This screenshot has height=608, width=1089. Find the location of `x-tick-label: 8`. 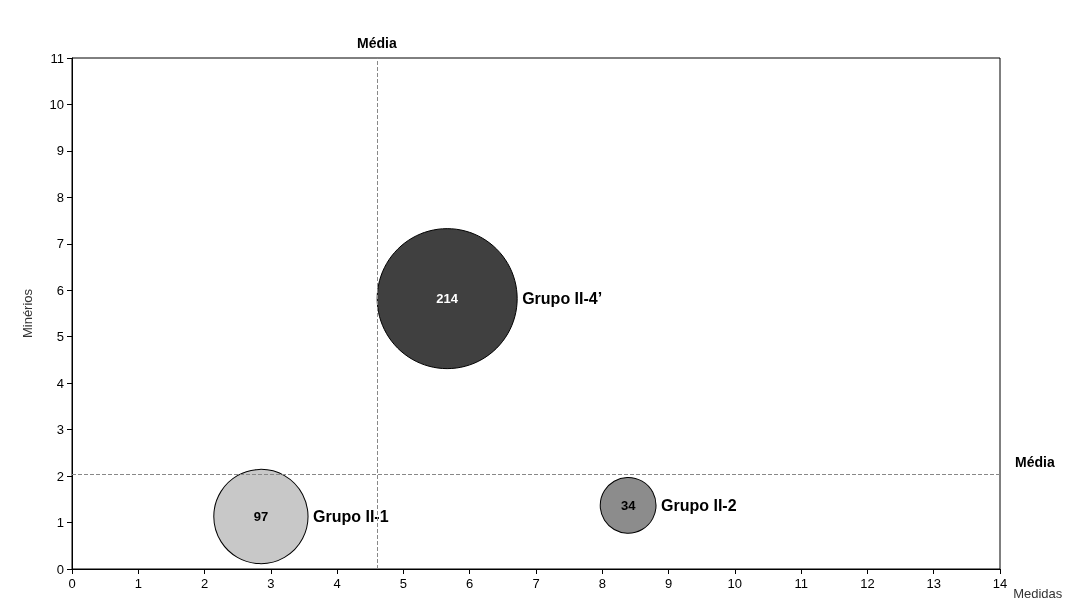

x-tick-label: 8 is located at coordinates (602, 583).